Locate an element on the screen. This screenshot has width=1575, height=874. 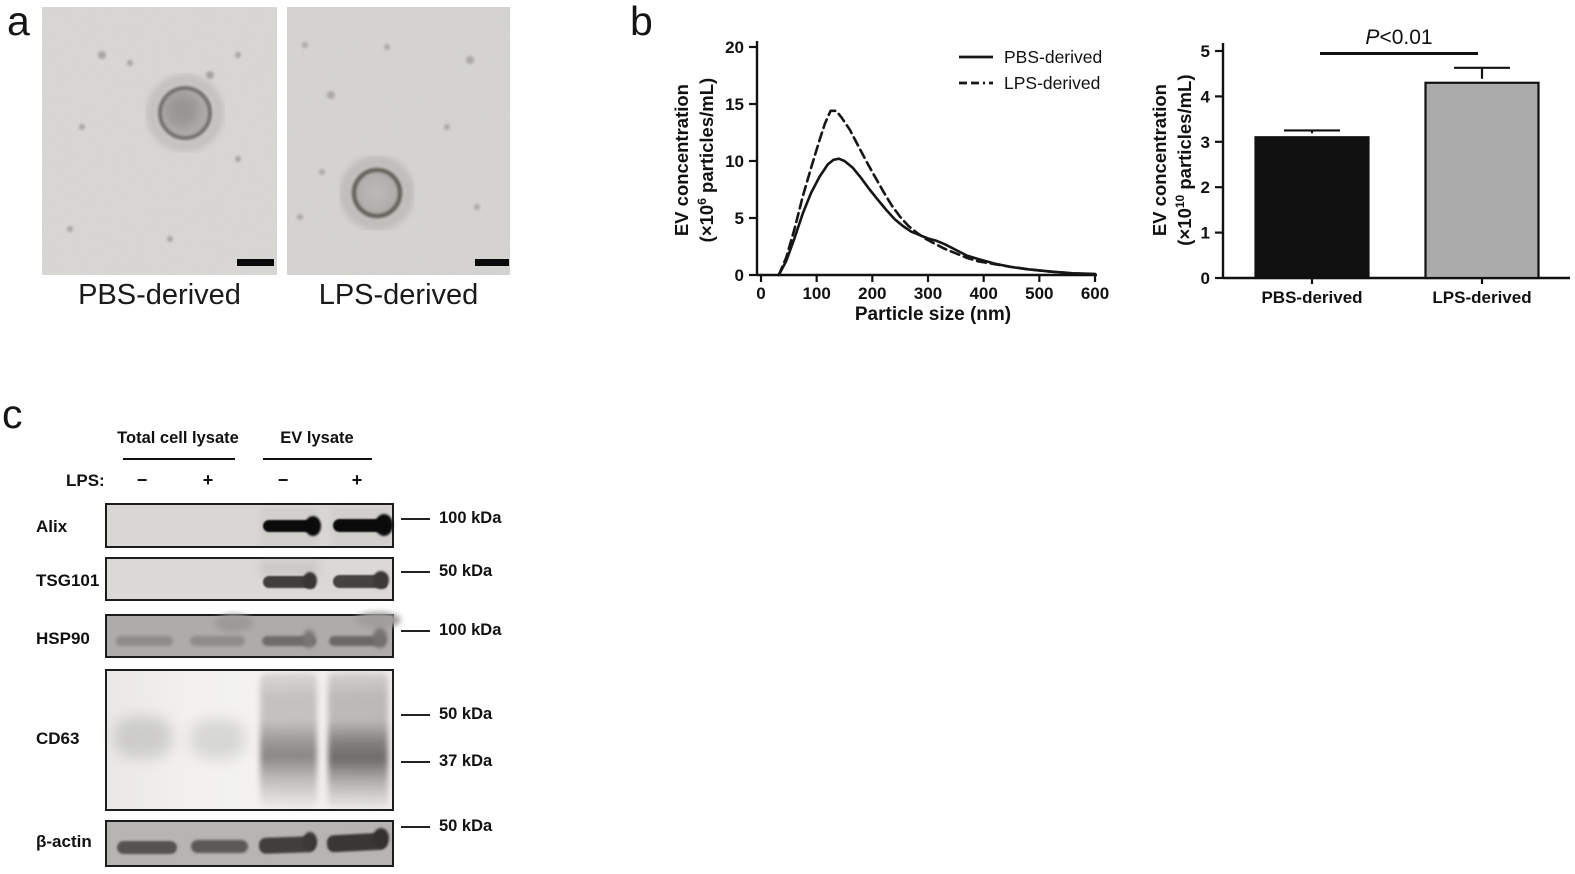
lane-sign-2: + is located at coordinates (208, 480).